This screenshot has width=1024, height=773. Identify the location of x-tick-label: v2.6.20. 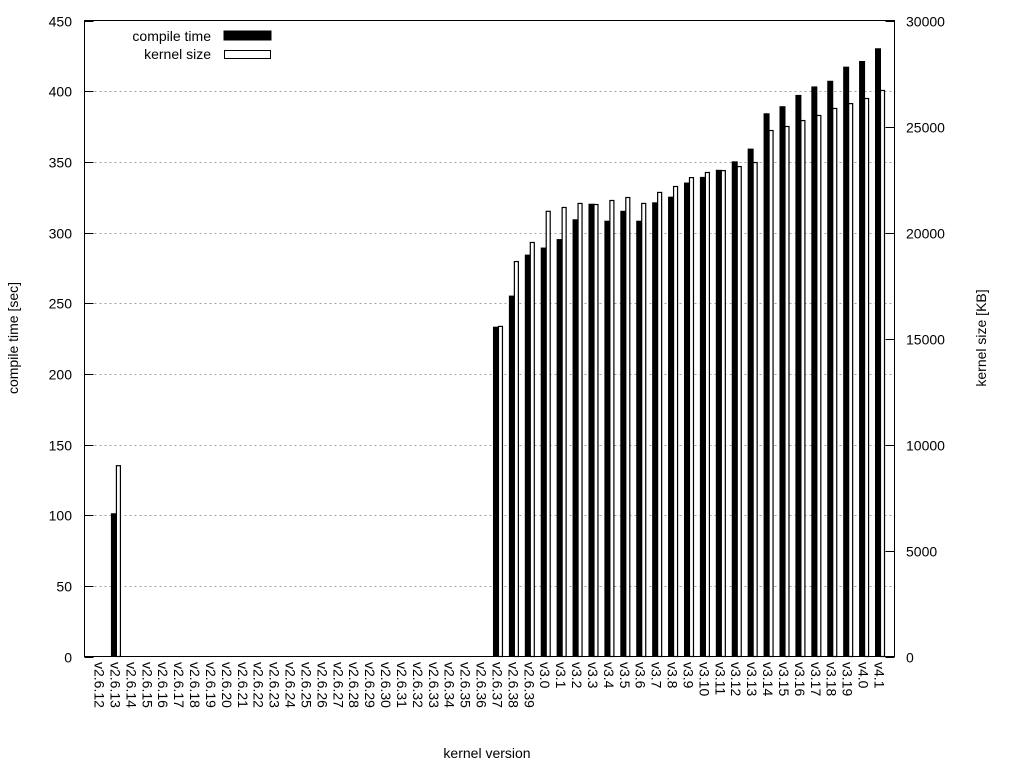
(227, 685).